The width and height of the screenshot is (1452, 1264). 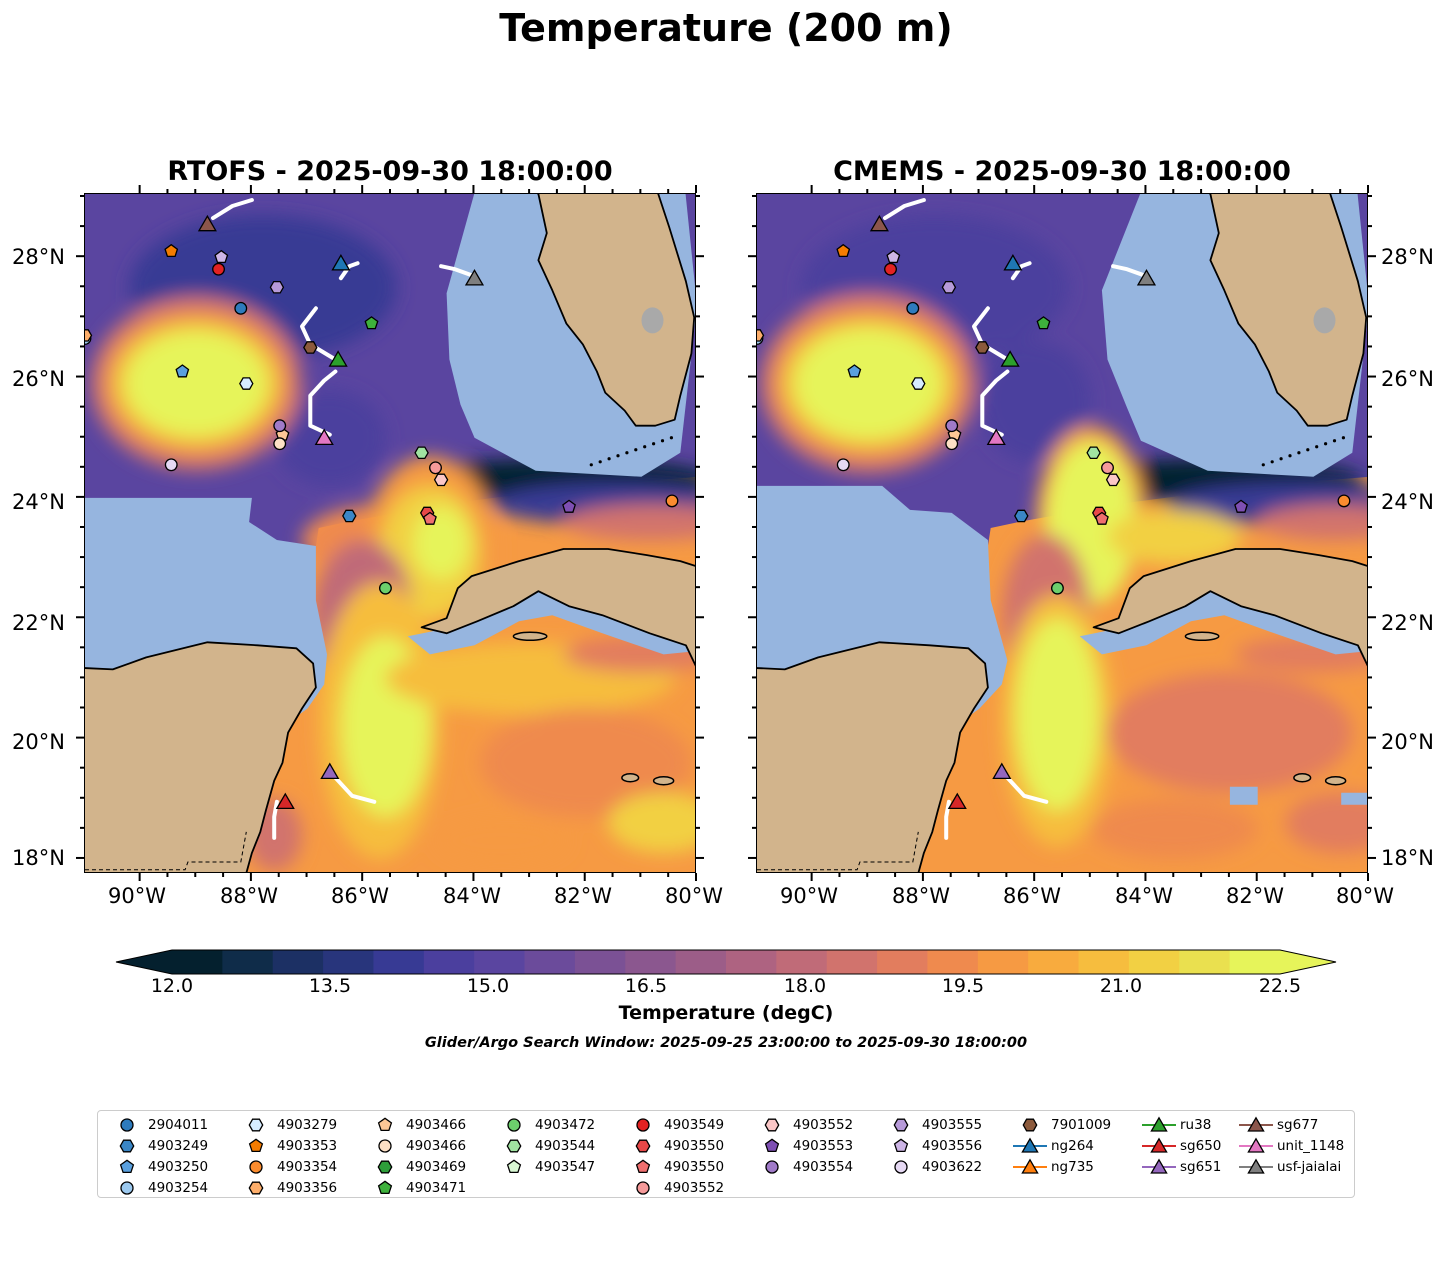 I want to click on legend-marker-usf-jaialai, so click(x=1256, y=1166).